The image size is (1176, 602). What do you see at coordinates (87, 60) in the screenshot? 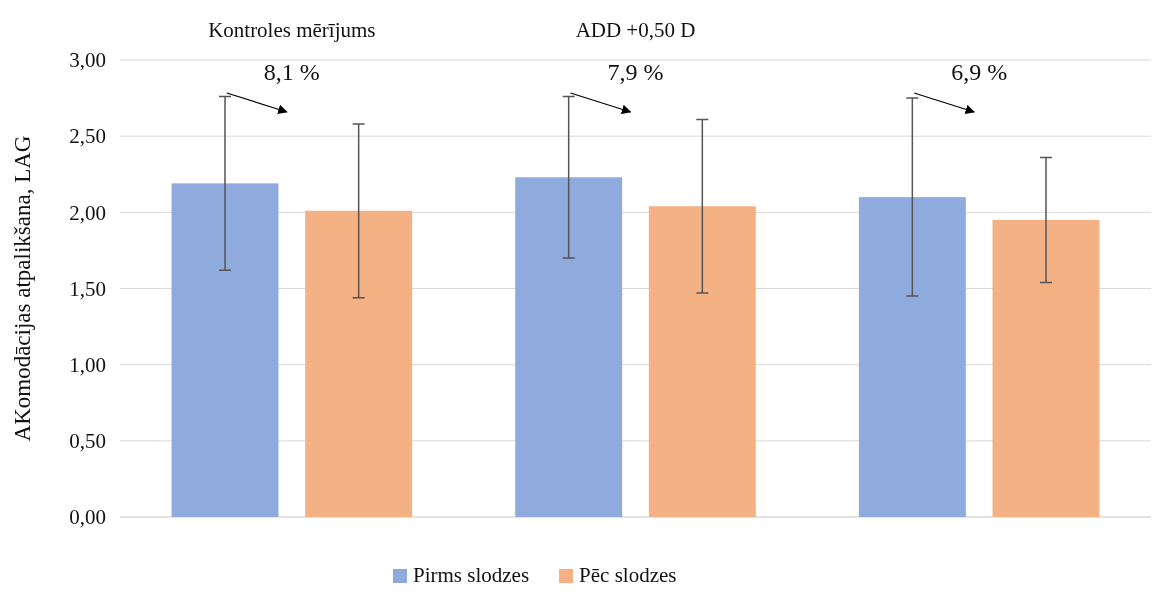
I see `y-tick-label: 3,00` at bounding box center [87, 60].